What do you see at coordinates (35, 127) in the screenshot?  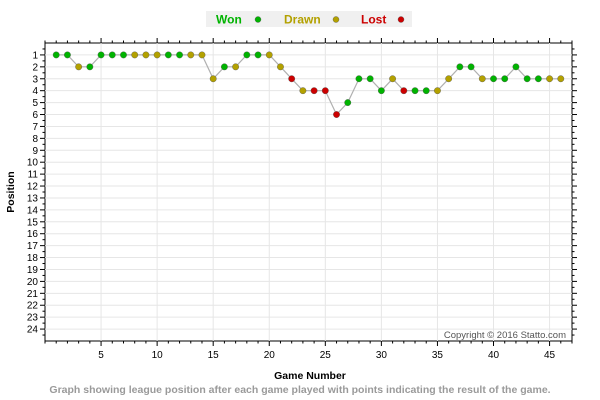 I see `y-tick-label: 7` at bounding box center [35, 127].